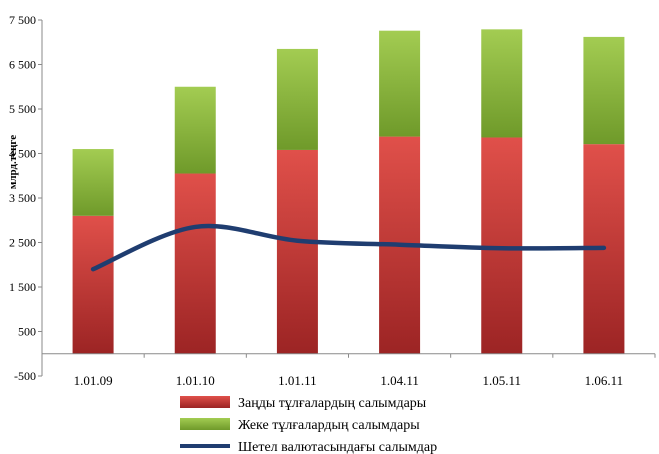 The width and height of the screenshot is (659, 454). What do you see at coordinates (25, 376) in the screenshot?
I see `y-tick-label: -500` at bounding box center [25, 376].